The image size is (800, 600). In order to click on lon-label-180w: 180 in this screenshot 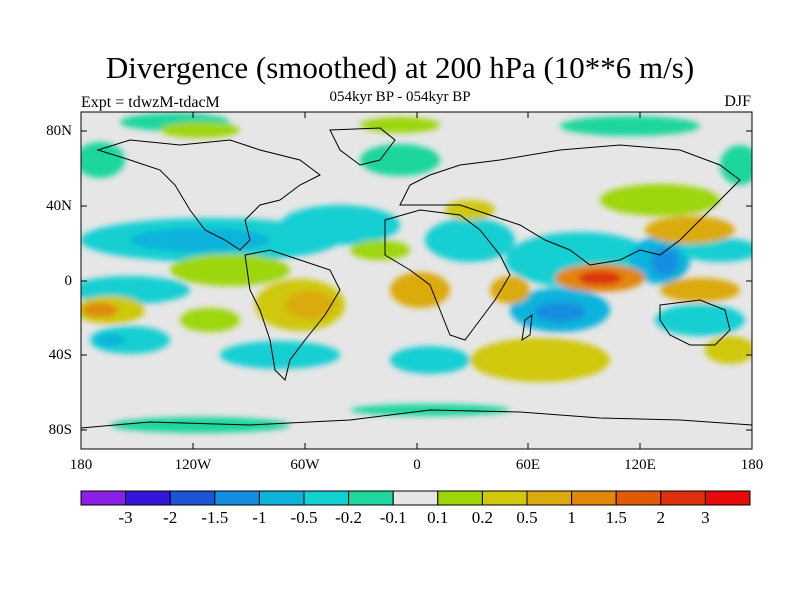, I will do `click(81, 465)`.